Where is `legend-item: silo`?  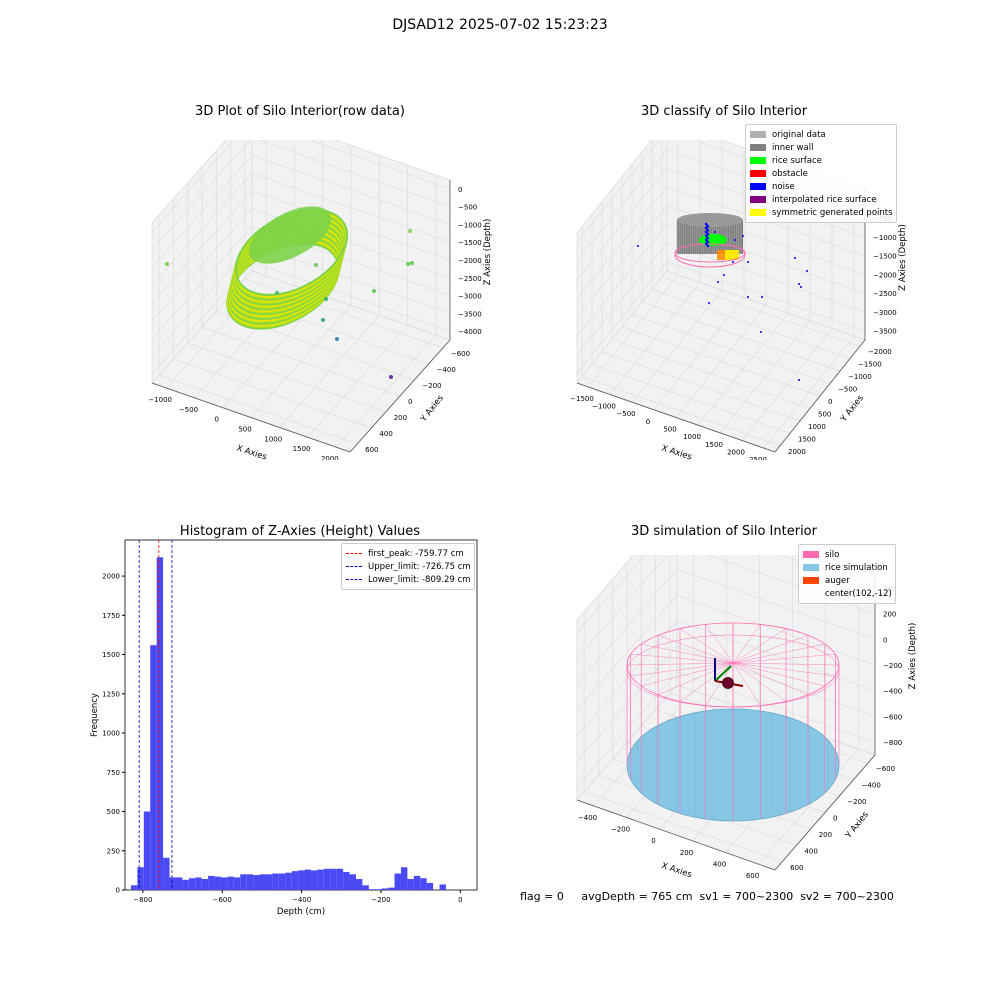 legend-item: silo is located at coordinates (847, 554).